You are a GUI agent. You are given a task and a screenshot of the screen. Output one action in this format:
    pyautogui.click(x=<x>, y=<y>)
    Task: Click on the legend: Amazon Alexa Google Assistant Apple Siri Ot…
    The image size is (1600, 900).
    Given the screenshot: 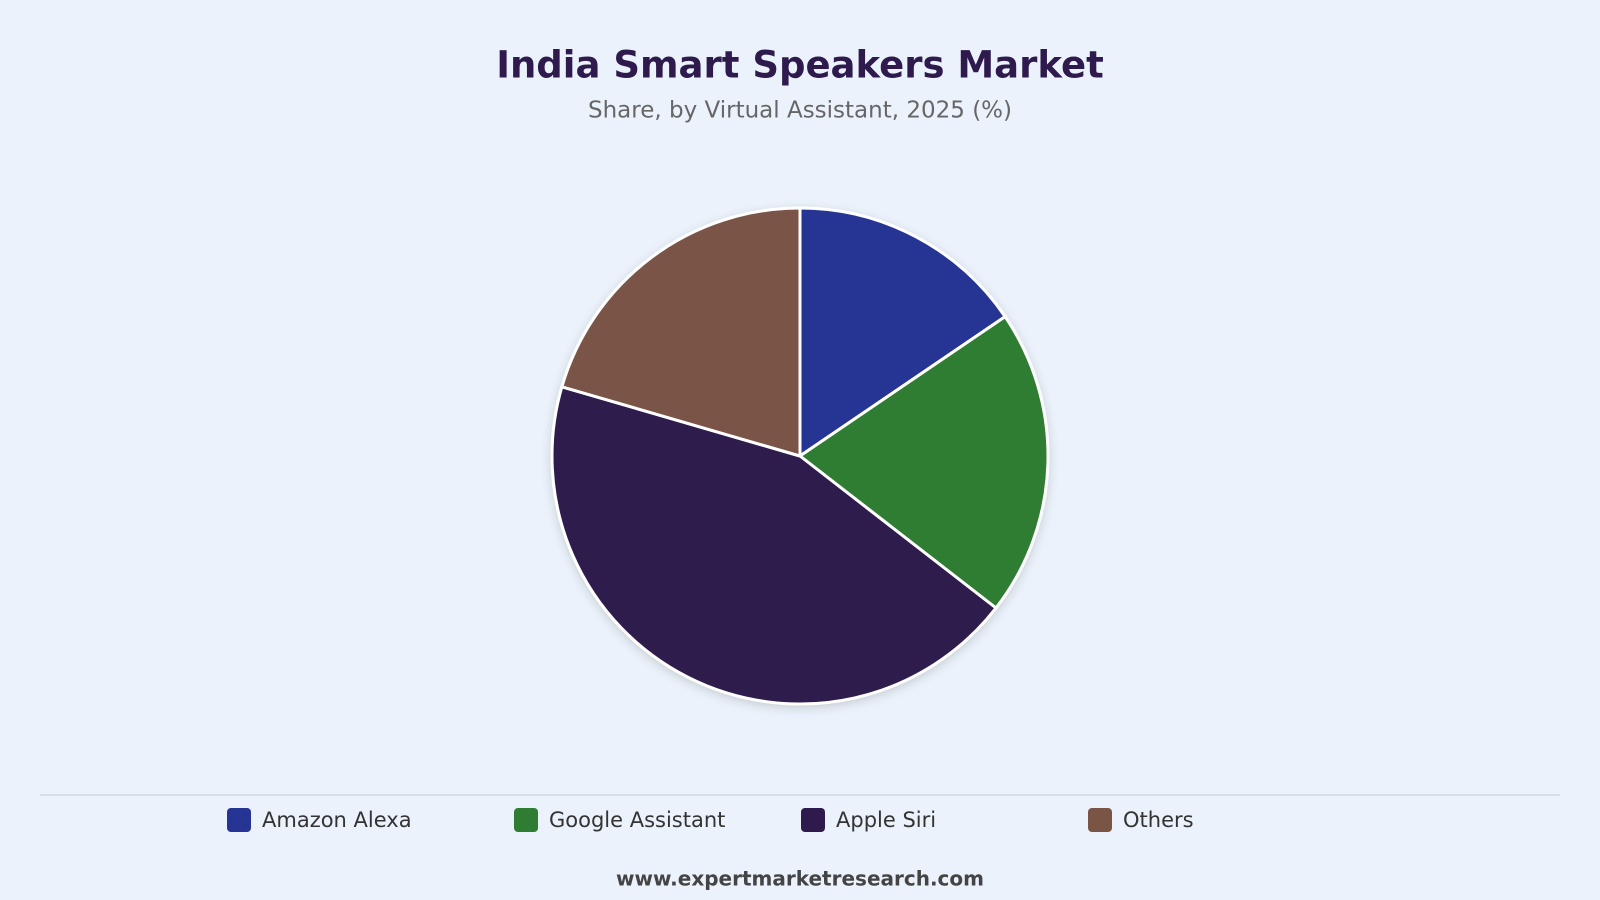 What is the action you would take?
    pyautogui.click(x=710, y=820)
    